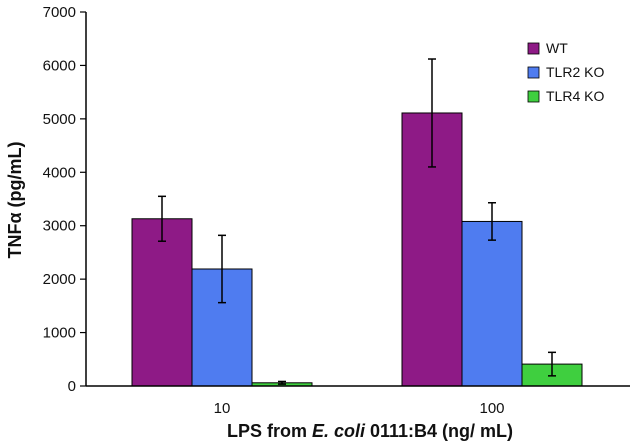 Image resolution: width=640 pixels, height=446 pixels. I want to click on legend-label: TLR2 KO, so click(575, 72).